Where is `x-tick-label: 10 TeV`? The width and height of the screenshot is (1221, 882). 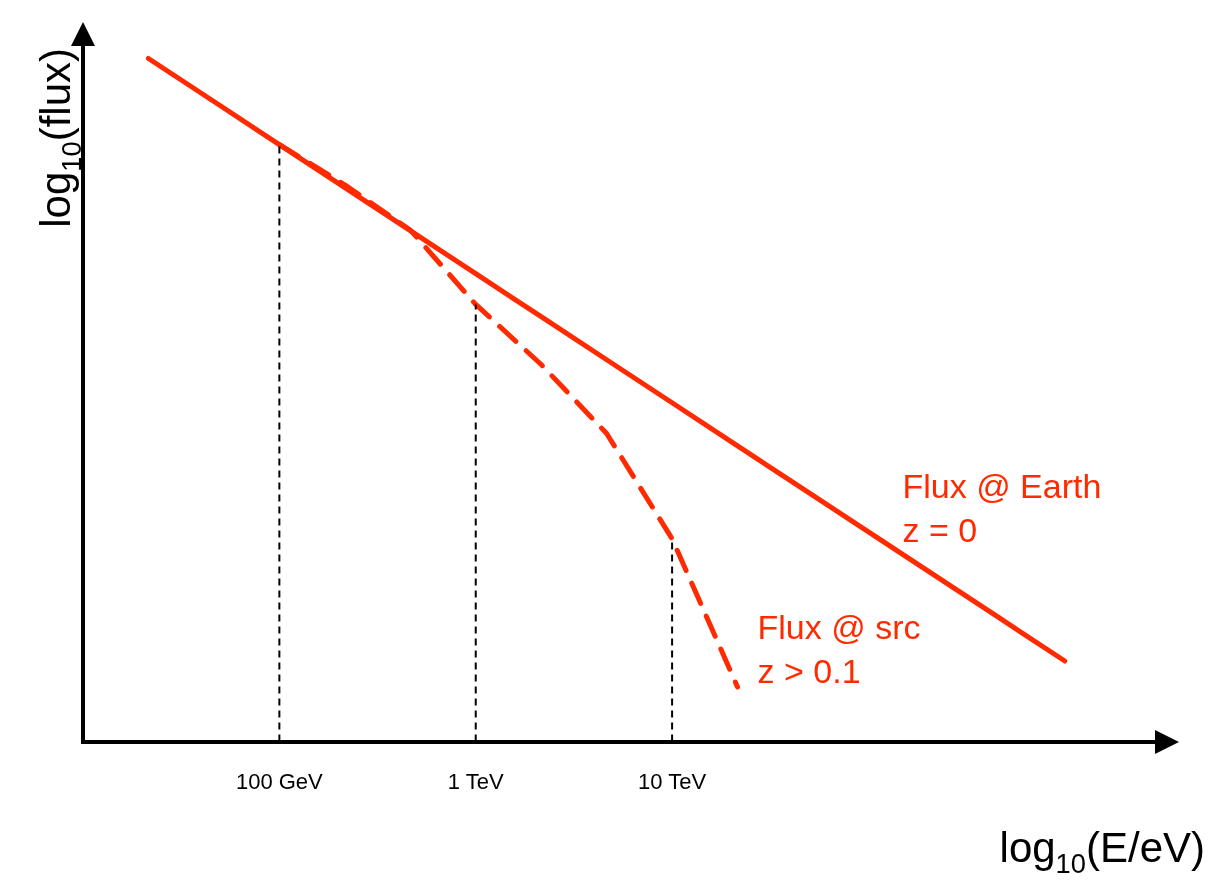
x-tick-label: 10 TeV is located at coordinates (672, 781).